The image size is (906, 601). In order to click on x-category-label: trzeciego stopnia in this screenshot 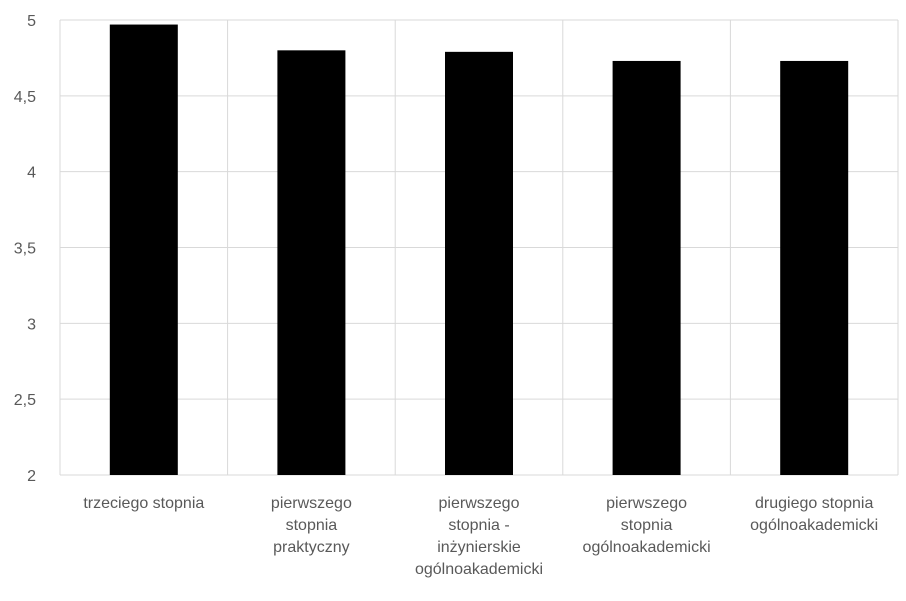, I will do `click(143, 503)`.